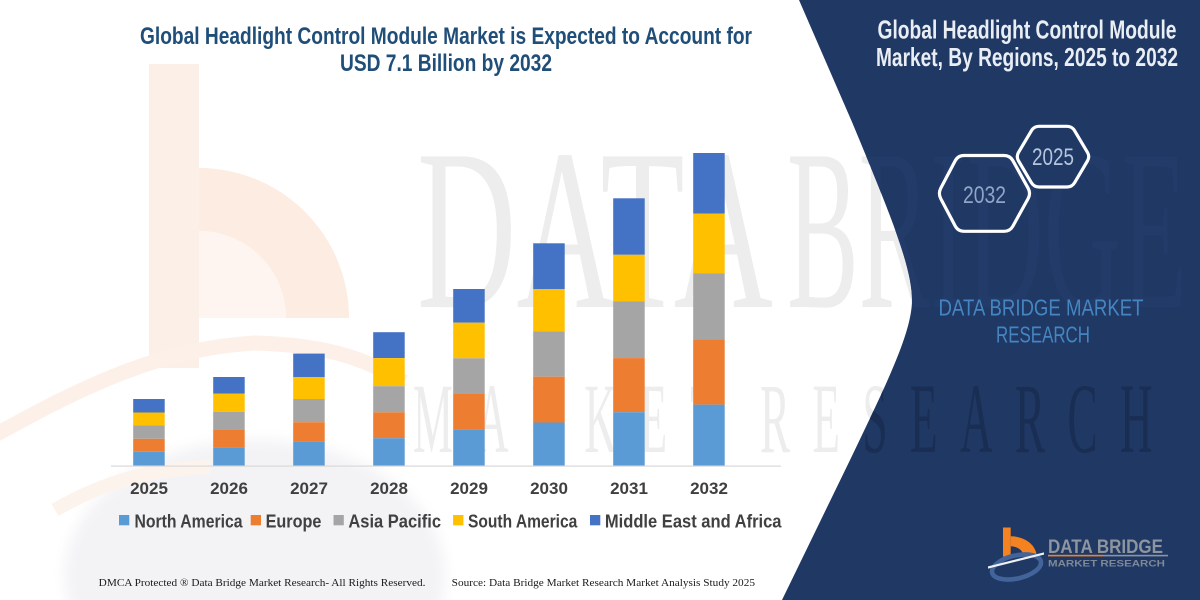  Describe the element at coordinates (549, 488) in the screenshot. I see `svg-text: 2030` at that location.